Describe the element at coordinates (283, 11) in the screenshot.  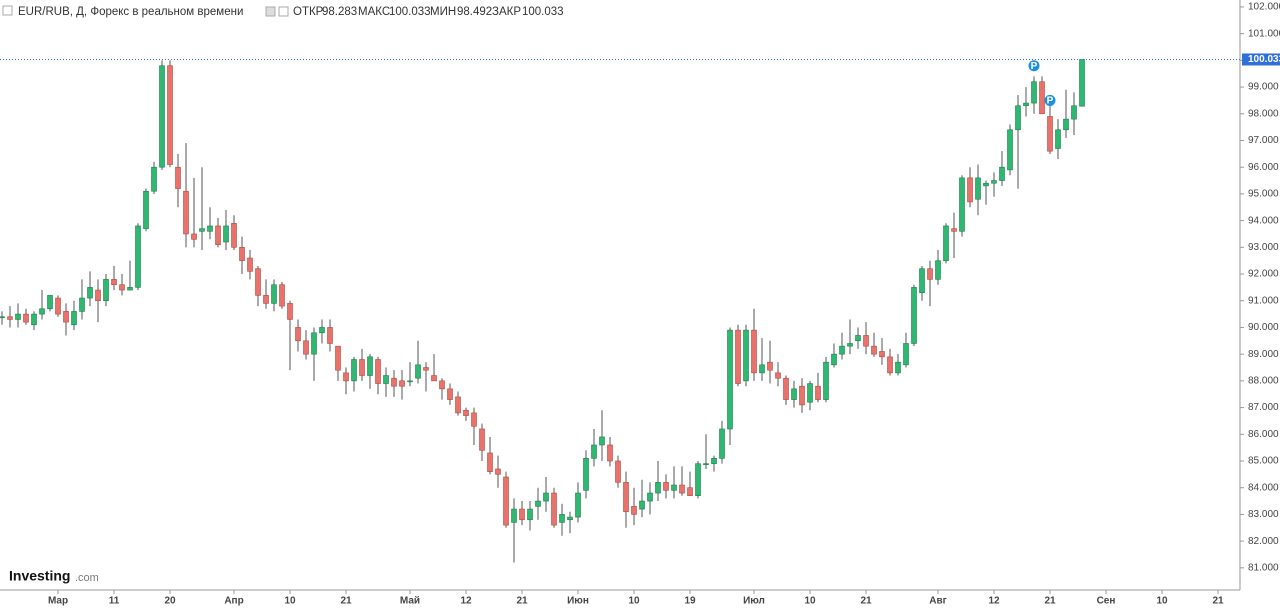
I see `hide-icon` at that location.